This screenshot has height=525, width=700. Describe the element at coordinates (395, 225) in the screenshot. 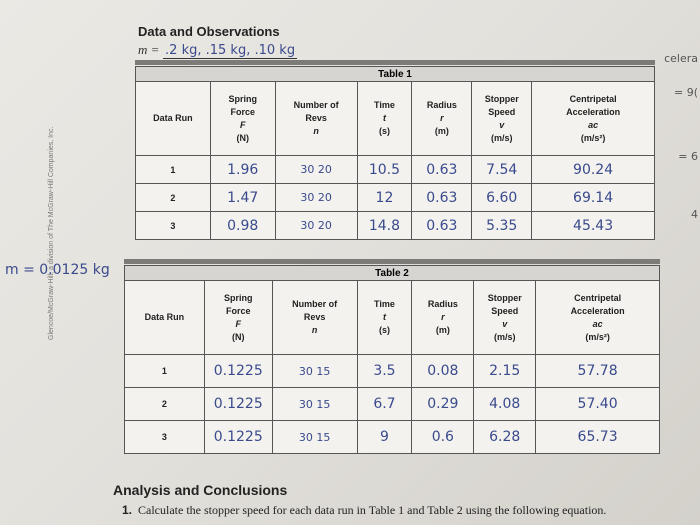

I see `table-row: 3 0.98 30 20 14.8 0.63 5.35 45.43` at that location.